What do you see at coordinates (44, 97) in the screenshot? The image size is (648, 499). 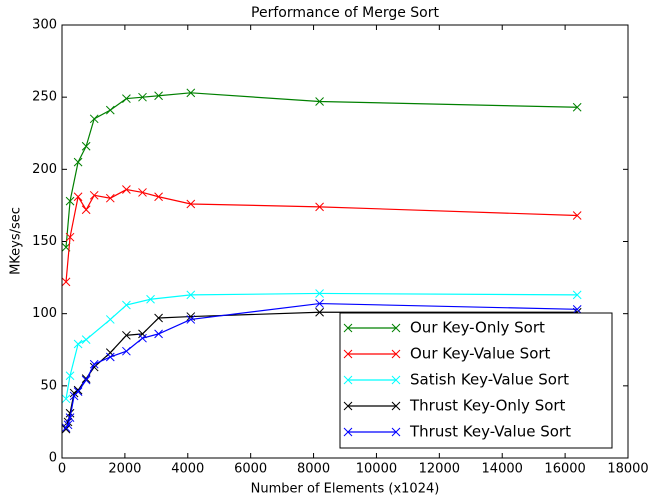 I see `y-tick-label: 250` at bounding box center [44, 97].